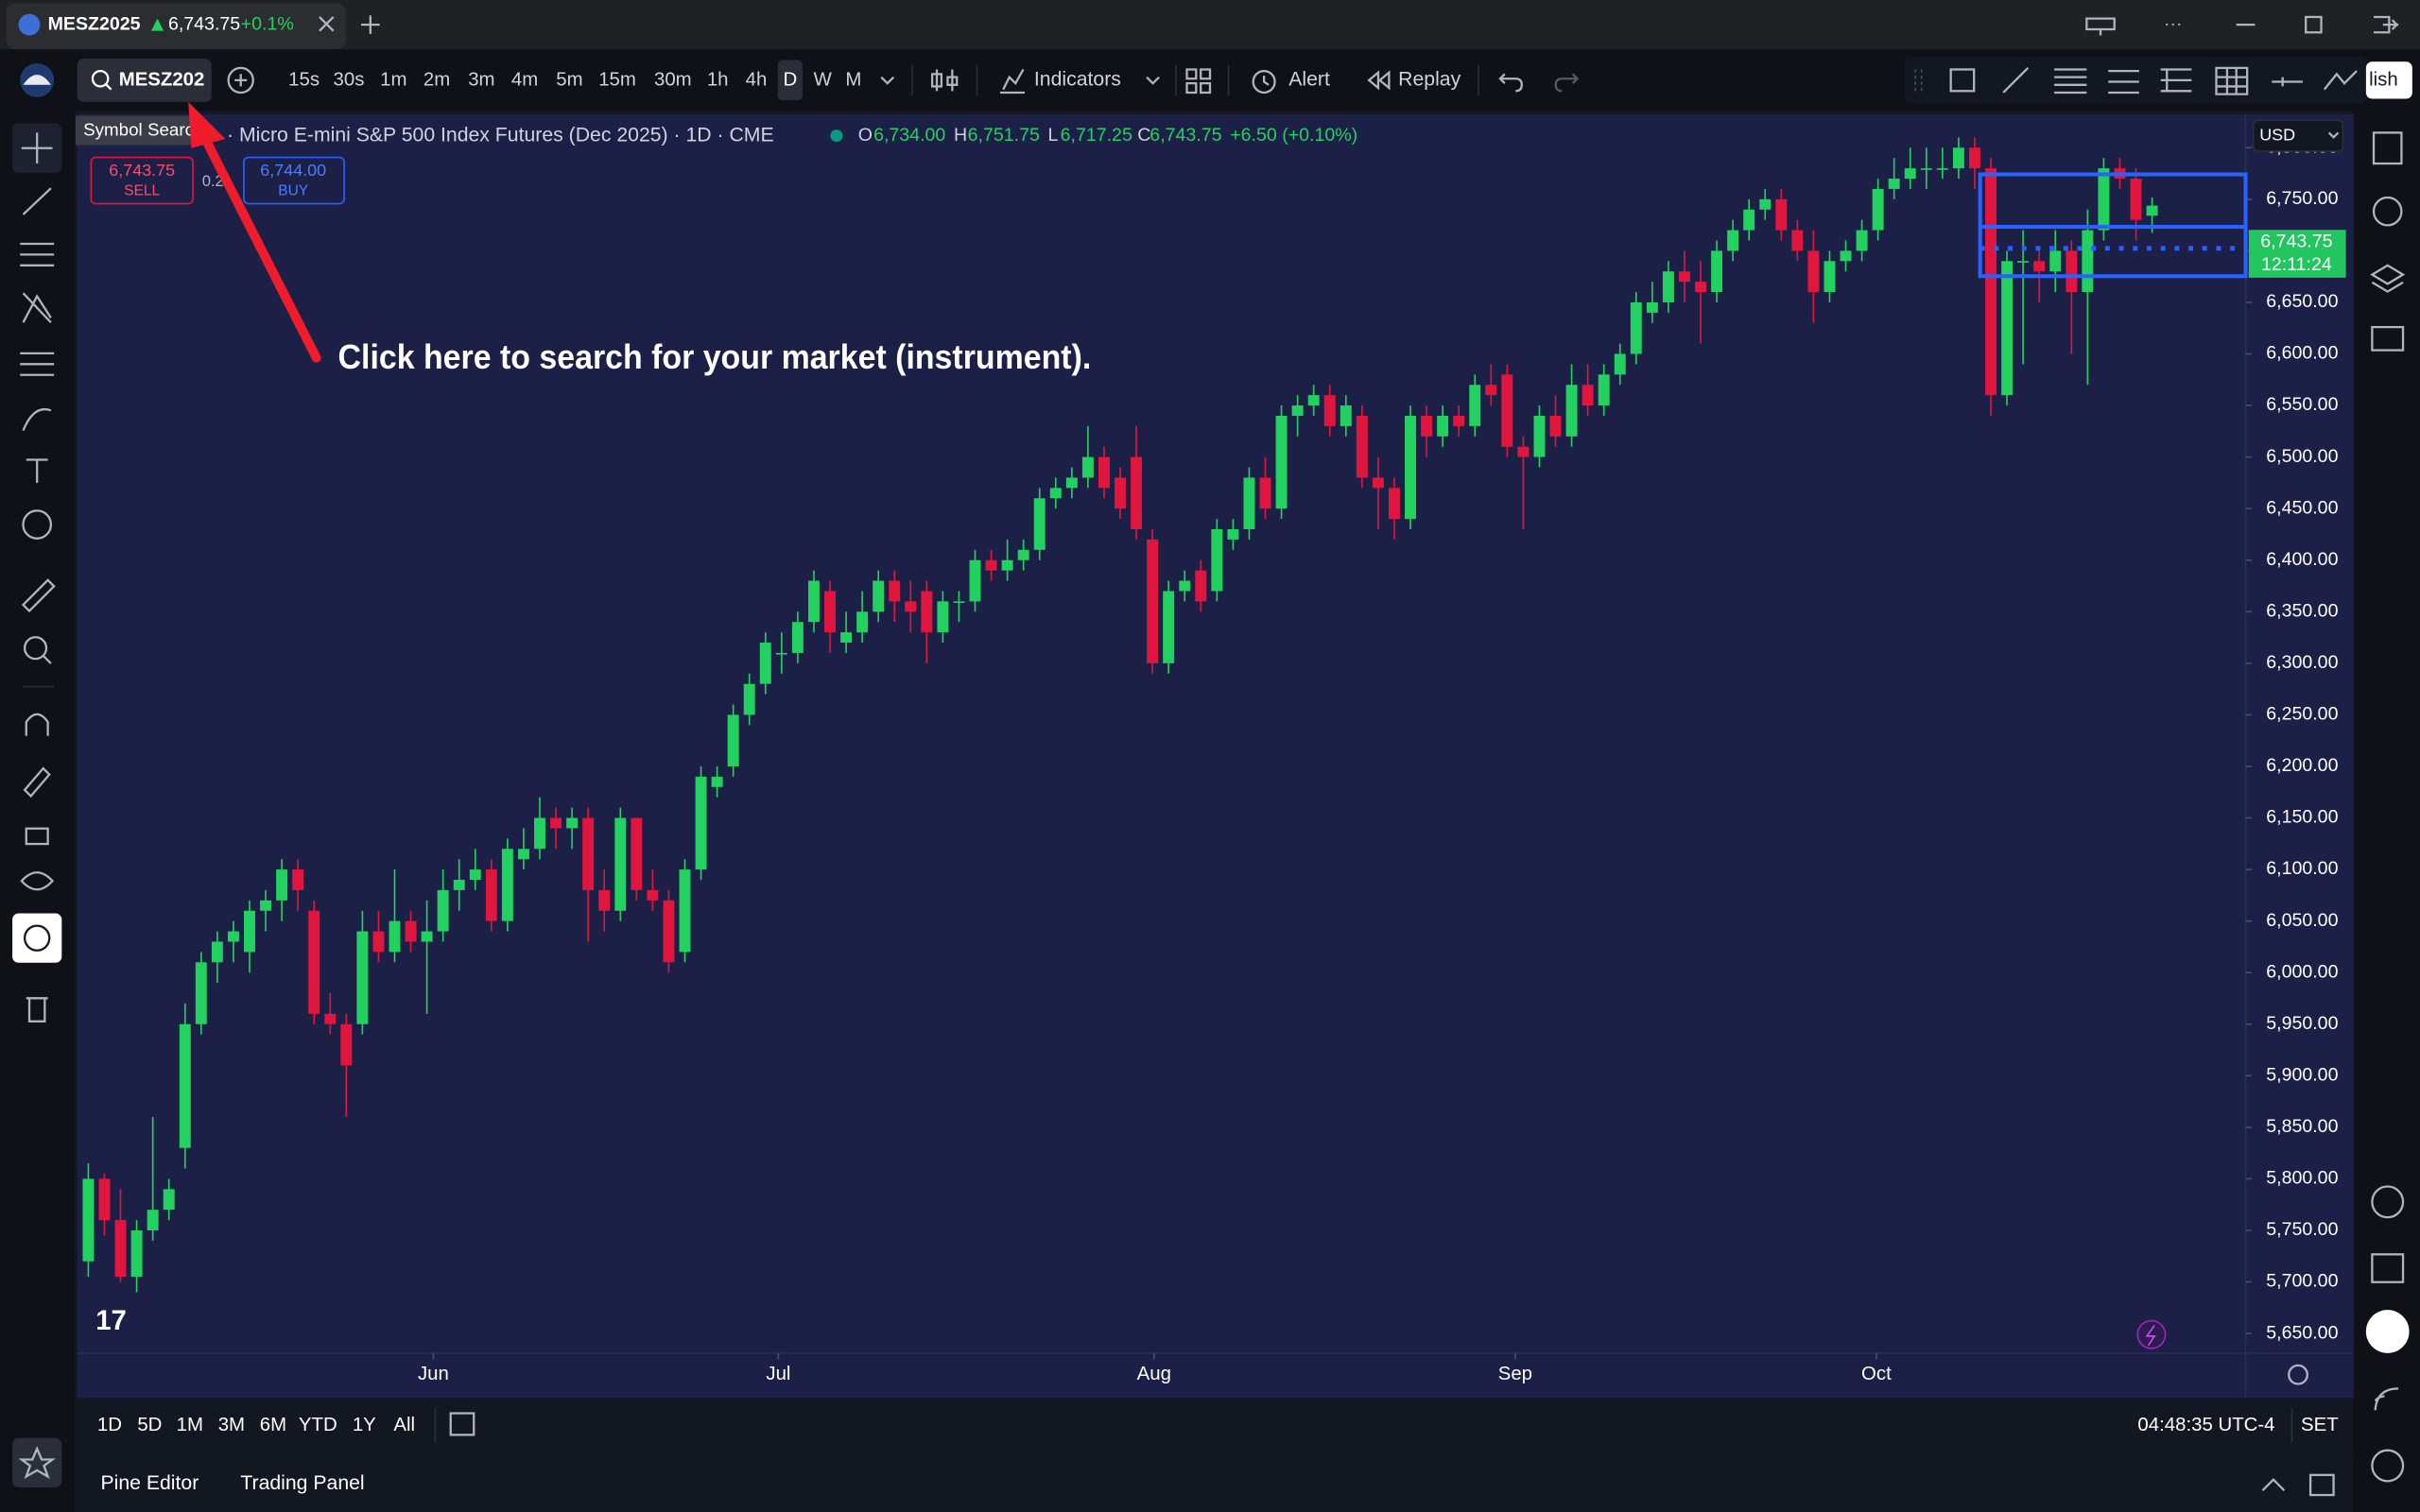 The width and height of the screenshot is (2420, 1512). Describe the element at coordinates (525, 79) in the screenshot. I see `timeframe-button: 4m` at that location.